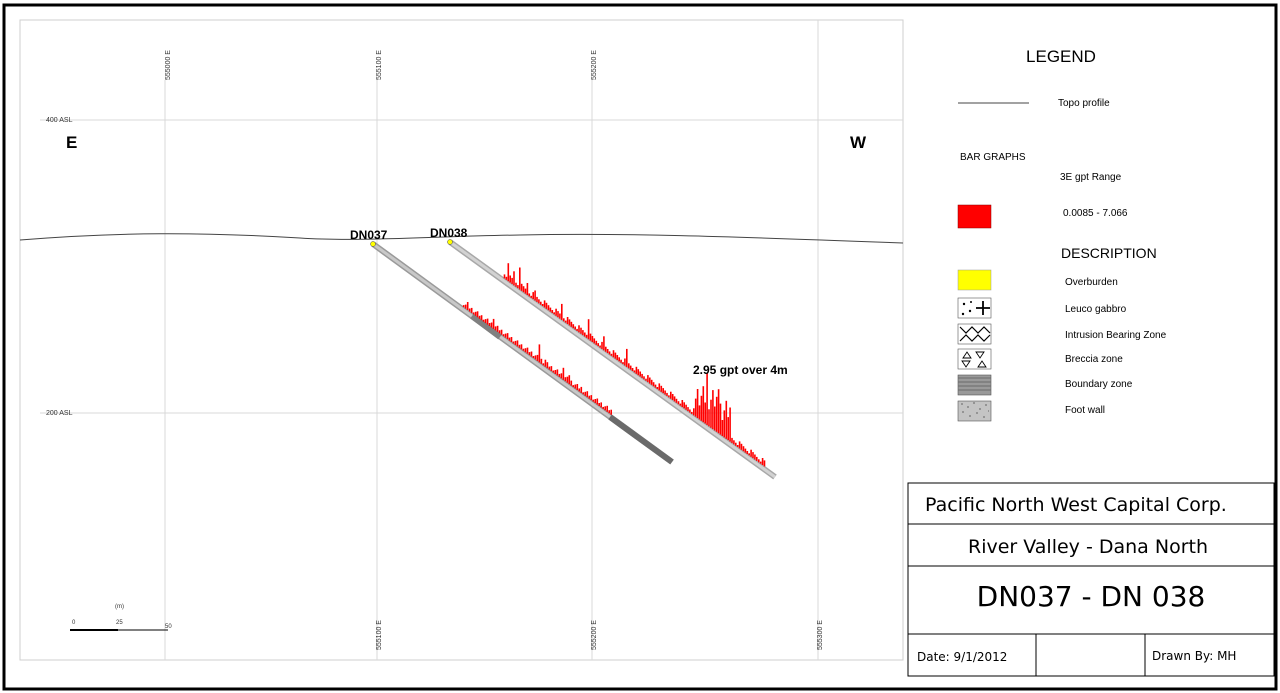 The height and width of the screenshot is (693, 1280). What do you see at coordinates (1061, 56) in the screenshot?
I see `legend-title: LEGEND` at bounding box center [1061, 56].